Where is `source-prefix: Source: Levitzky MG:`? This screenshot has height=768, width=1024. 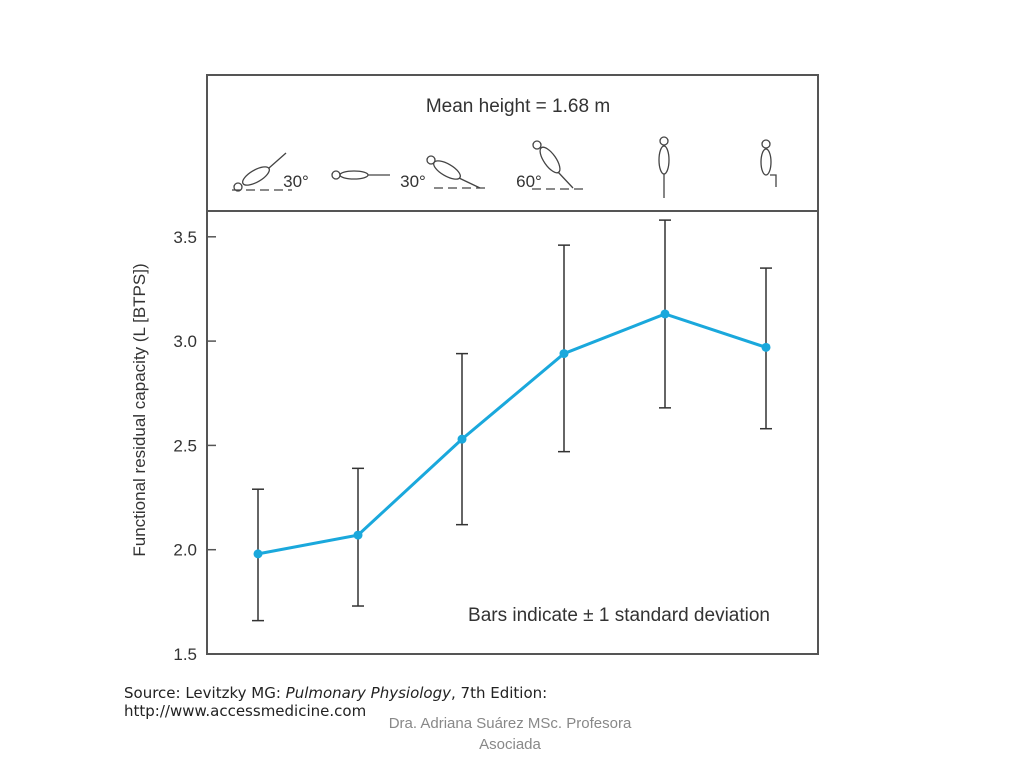 source-prefix: Source: Levitzky MG: is located at coordinates (205, 693).